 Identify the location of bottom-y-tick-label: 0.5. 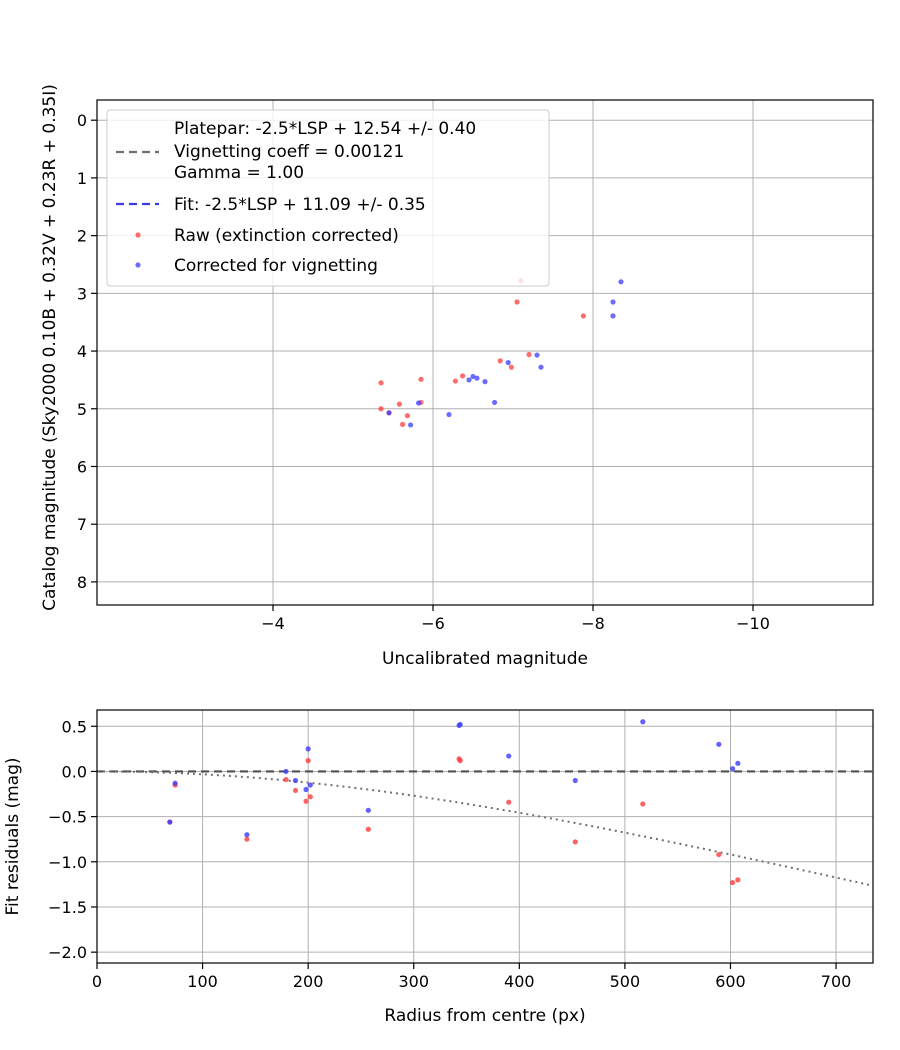
(74, 726).